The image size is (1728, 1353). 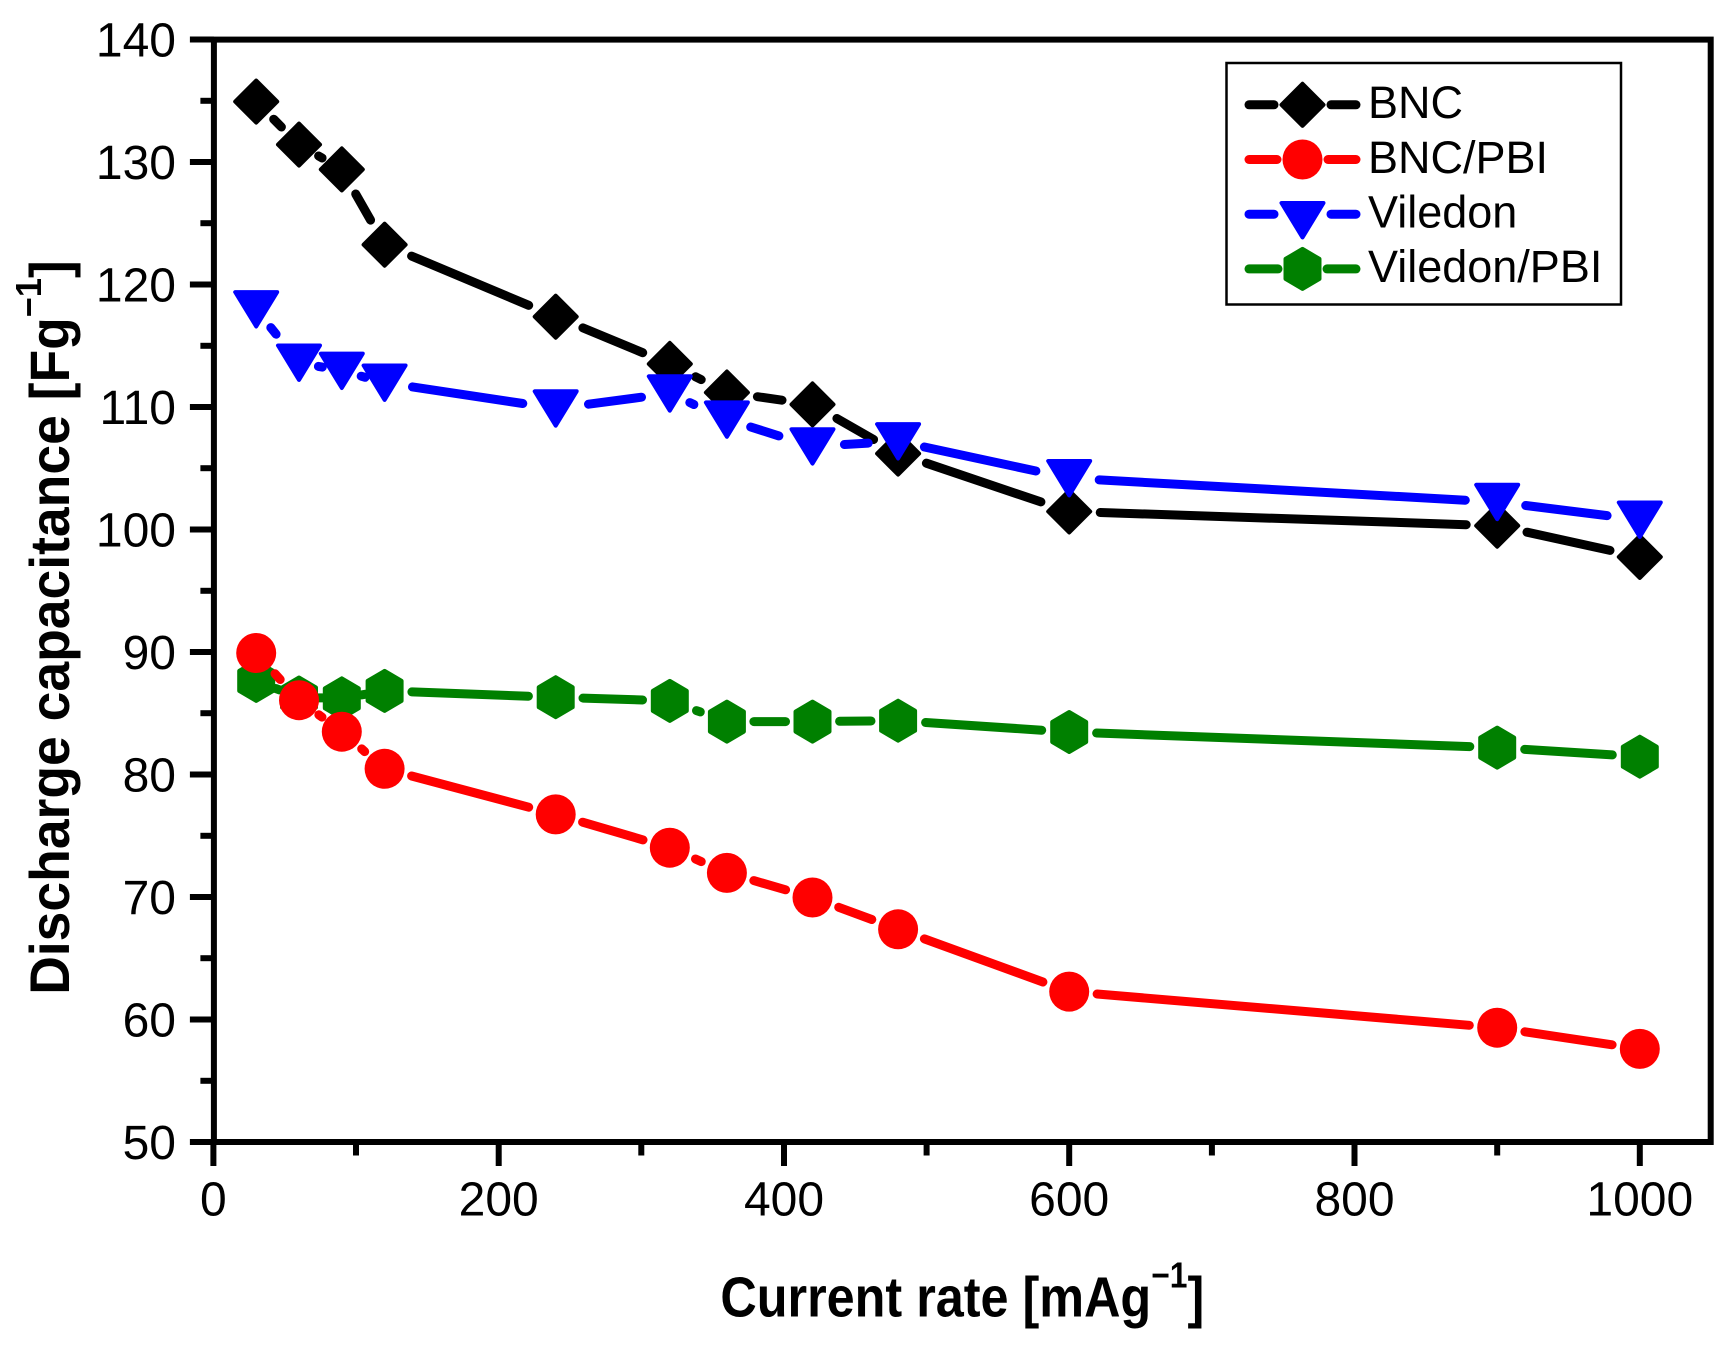 What do you see at coordinates (149, 1143) in the screenshot?
I see `svg-text: 50` at bounding box center [149, 1143].